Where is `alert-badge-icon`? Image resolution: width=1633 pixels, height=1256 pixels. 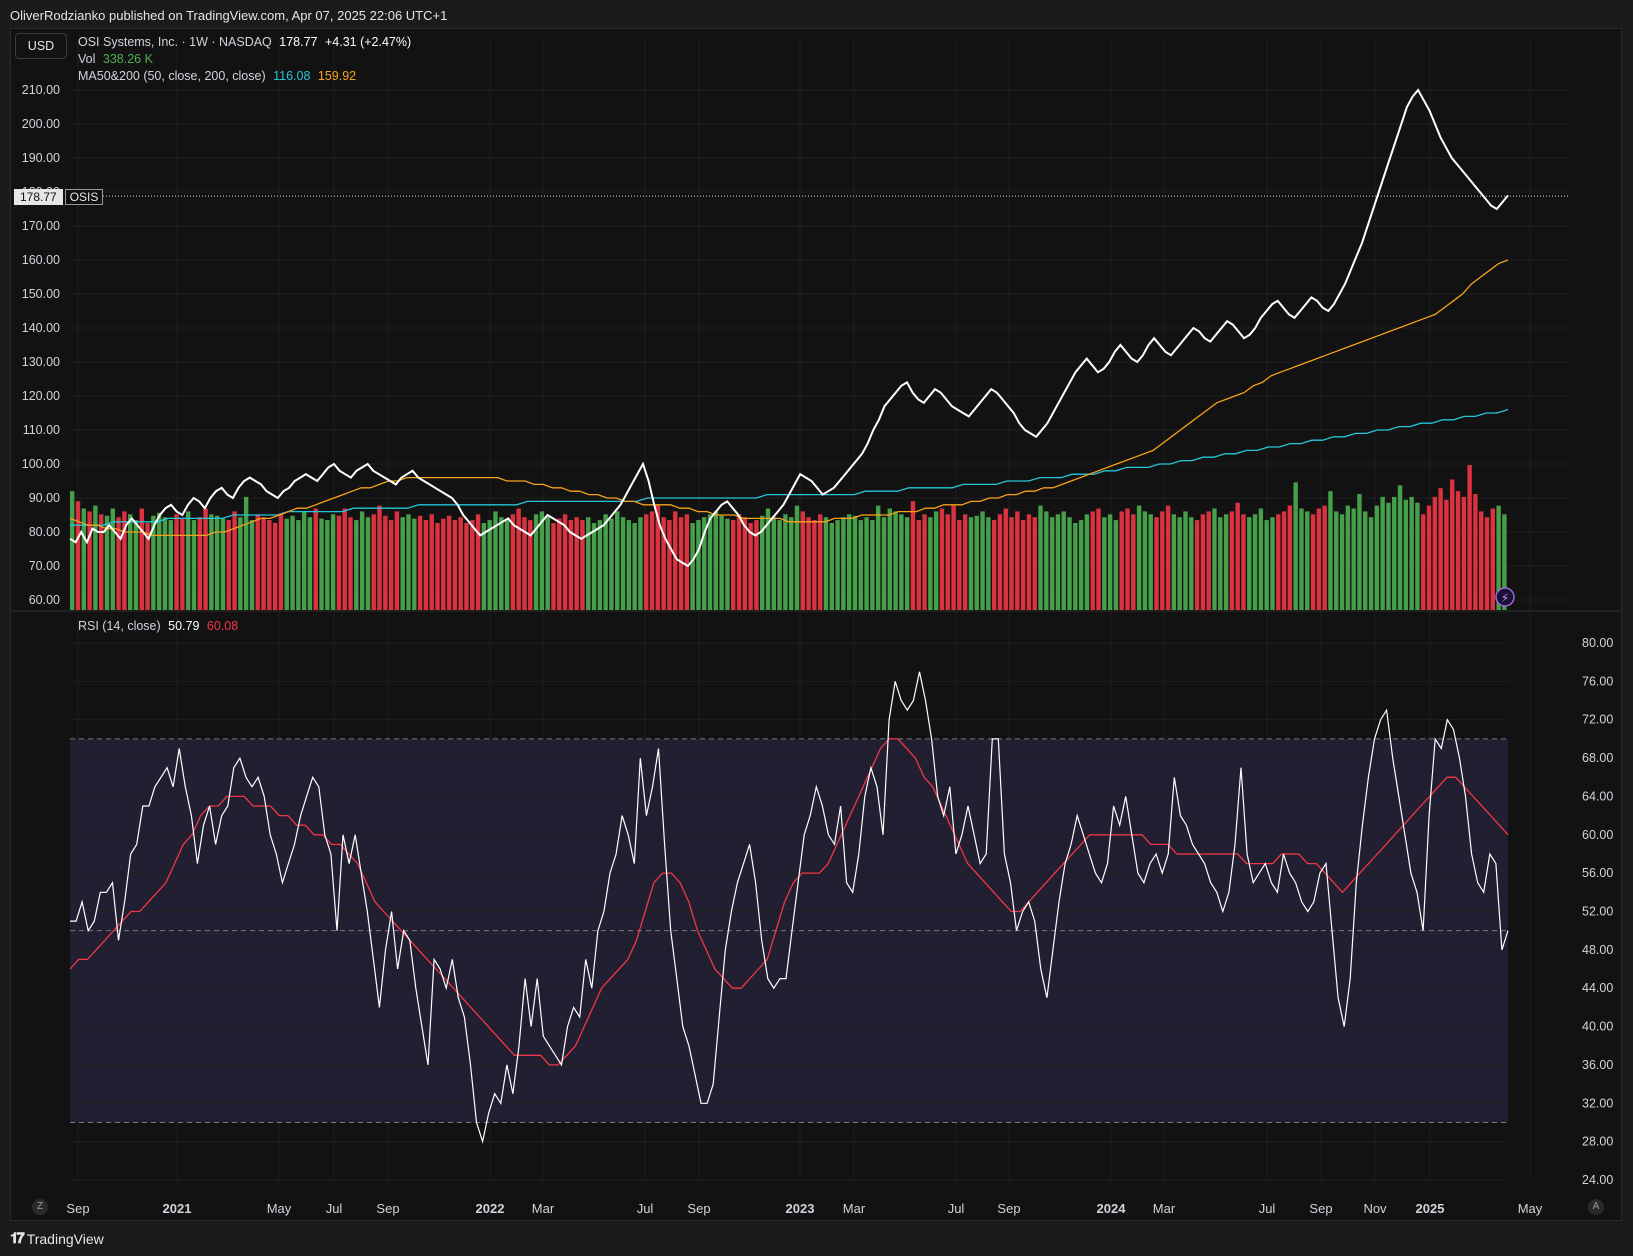 alert-badge-icon is located at coordinates (1505, 597).